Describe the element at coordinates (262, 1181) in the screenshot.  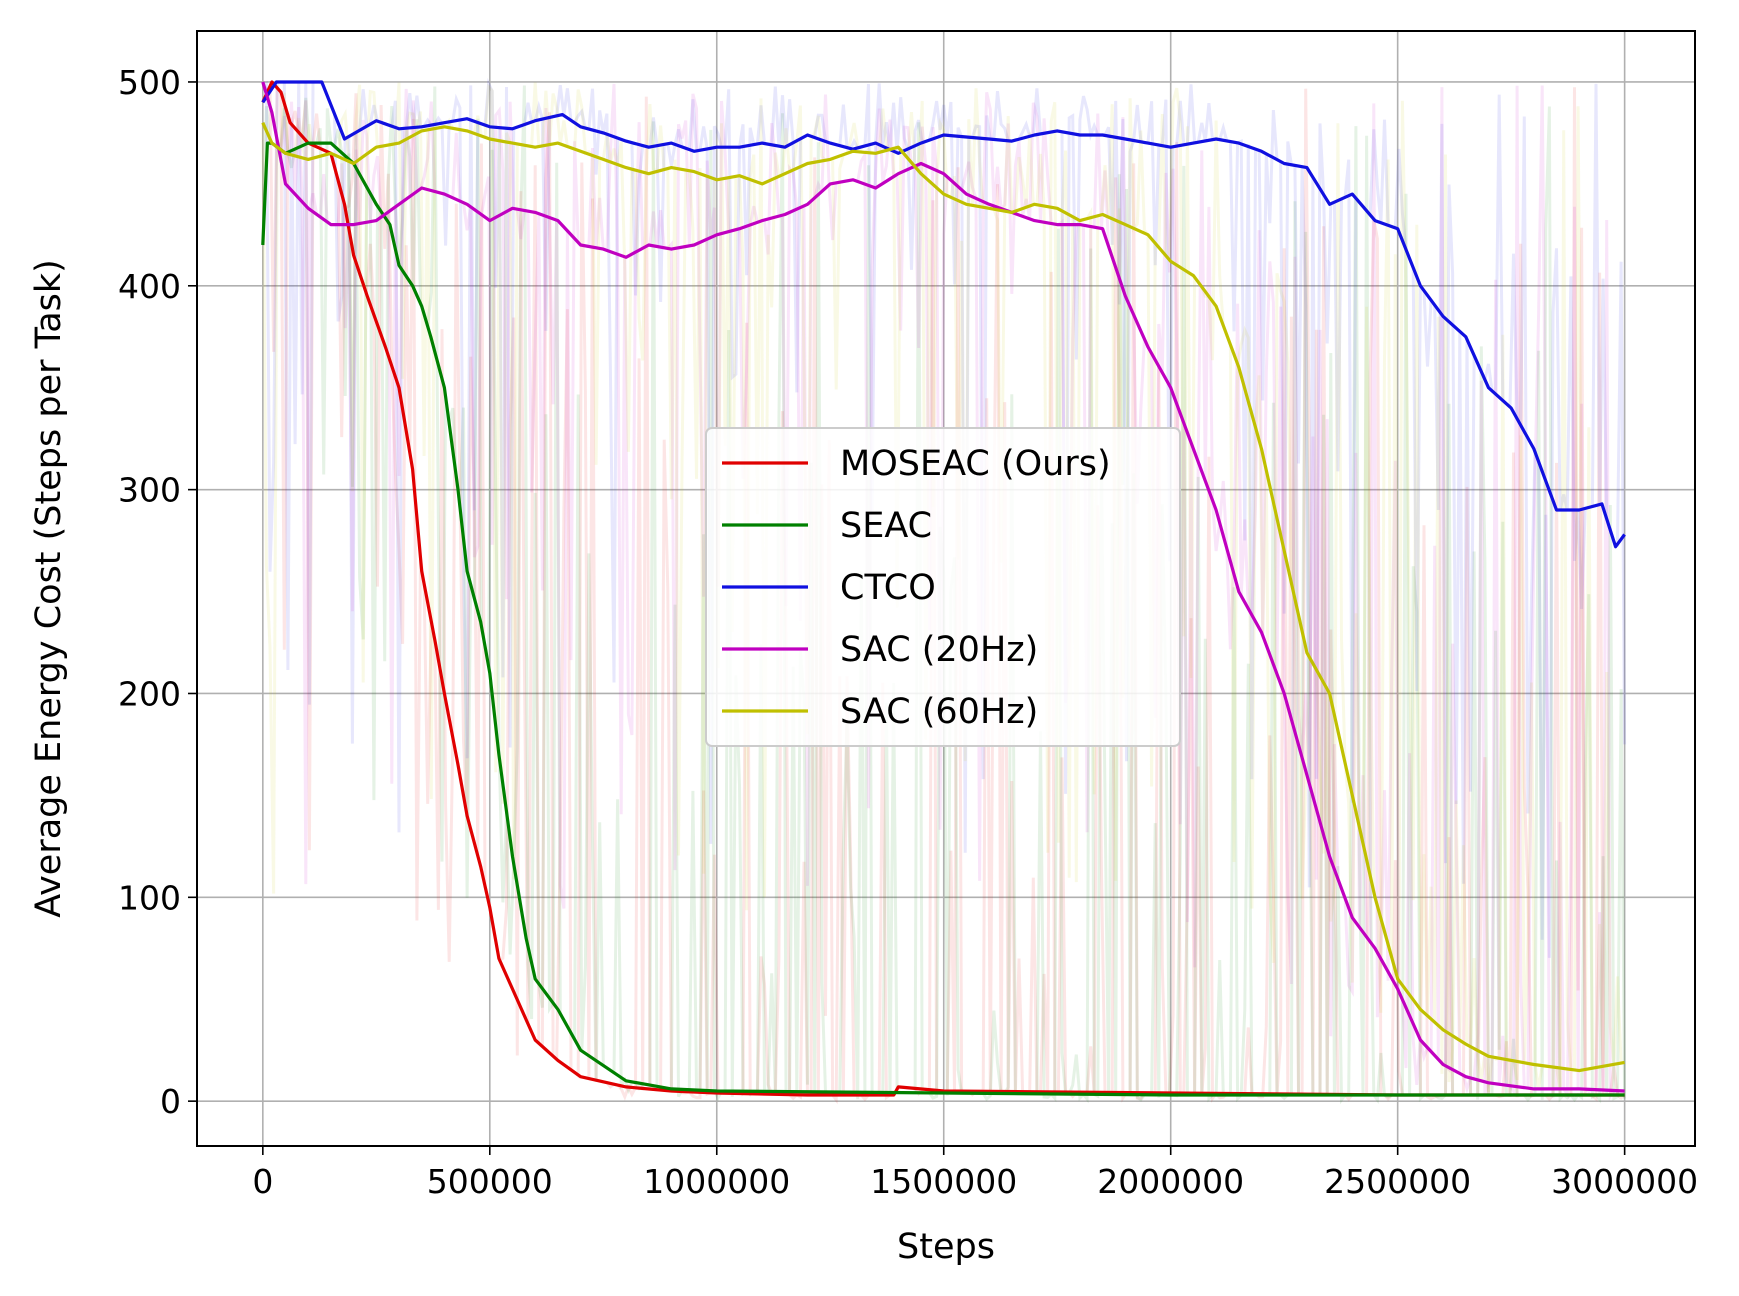
I see `x-tick-label: 0` at that location.